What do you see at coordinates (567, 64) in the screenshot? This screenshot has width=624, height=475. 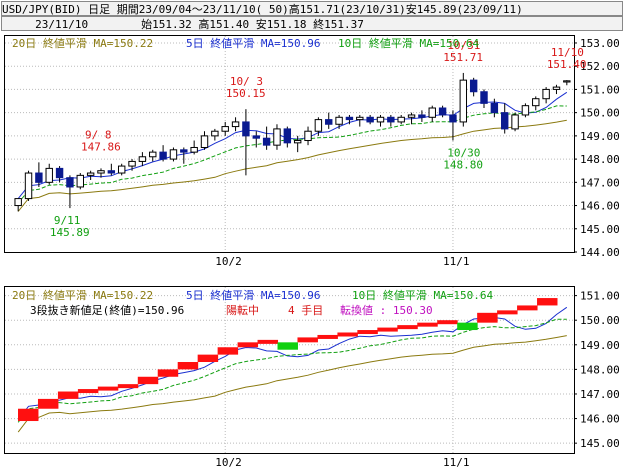 I see `annotation-value: 151.40` at bounding box center [567, 64].